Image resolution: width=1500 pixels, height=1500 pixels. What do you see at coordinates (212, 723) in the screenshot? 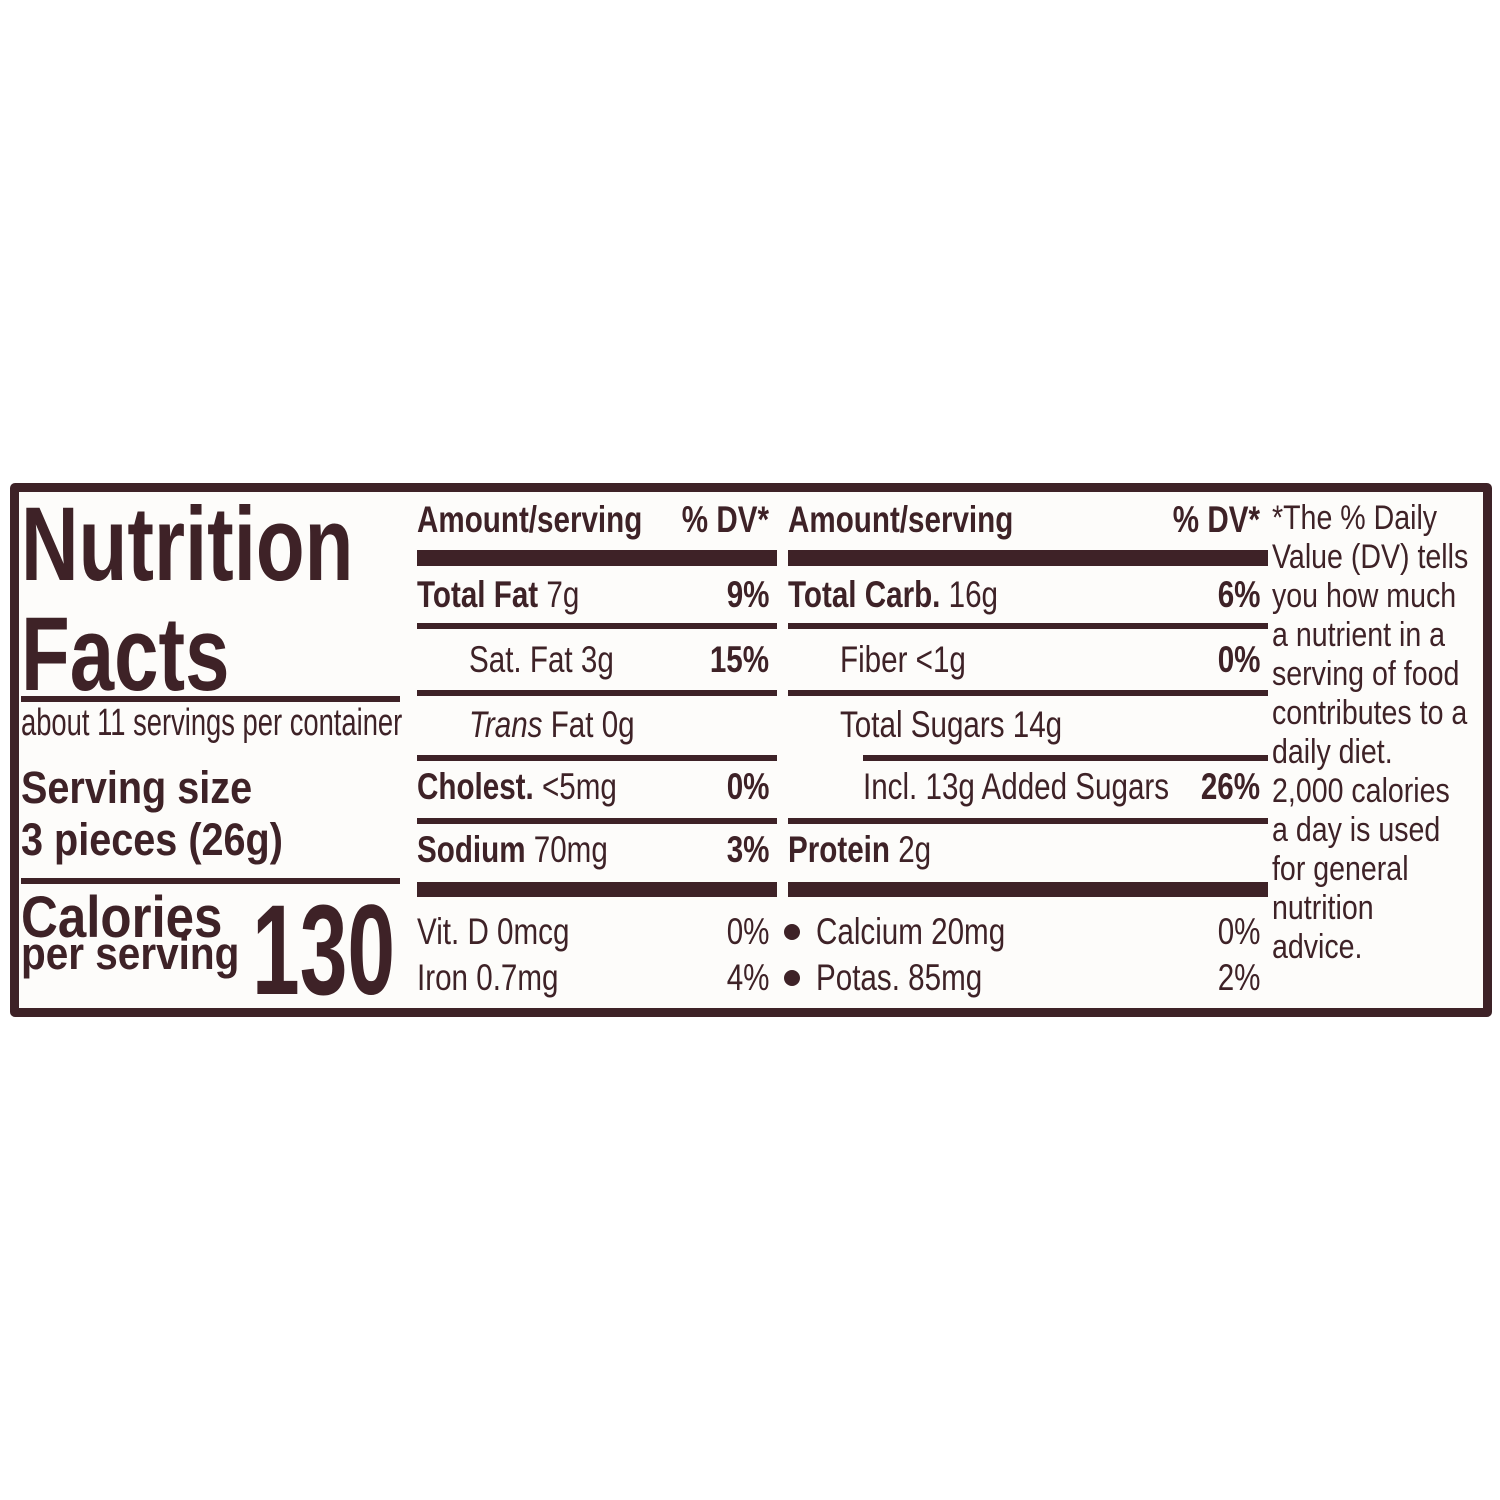
I see `servings-per-container: about 11 servings per container` at bounding box center [212, 723].